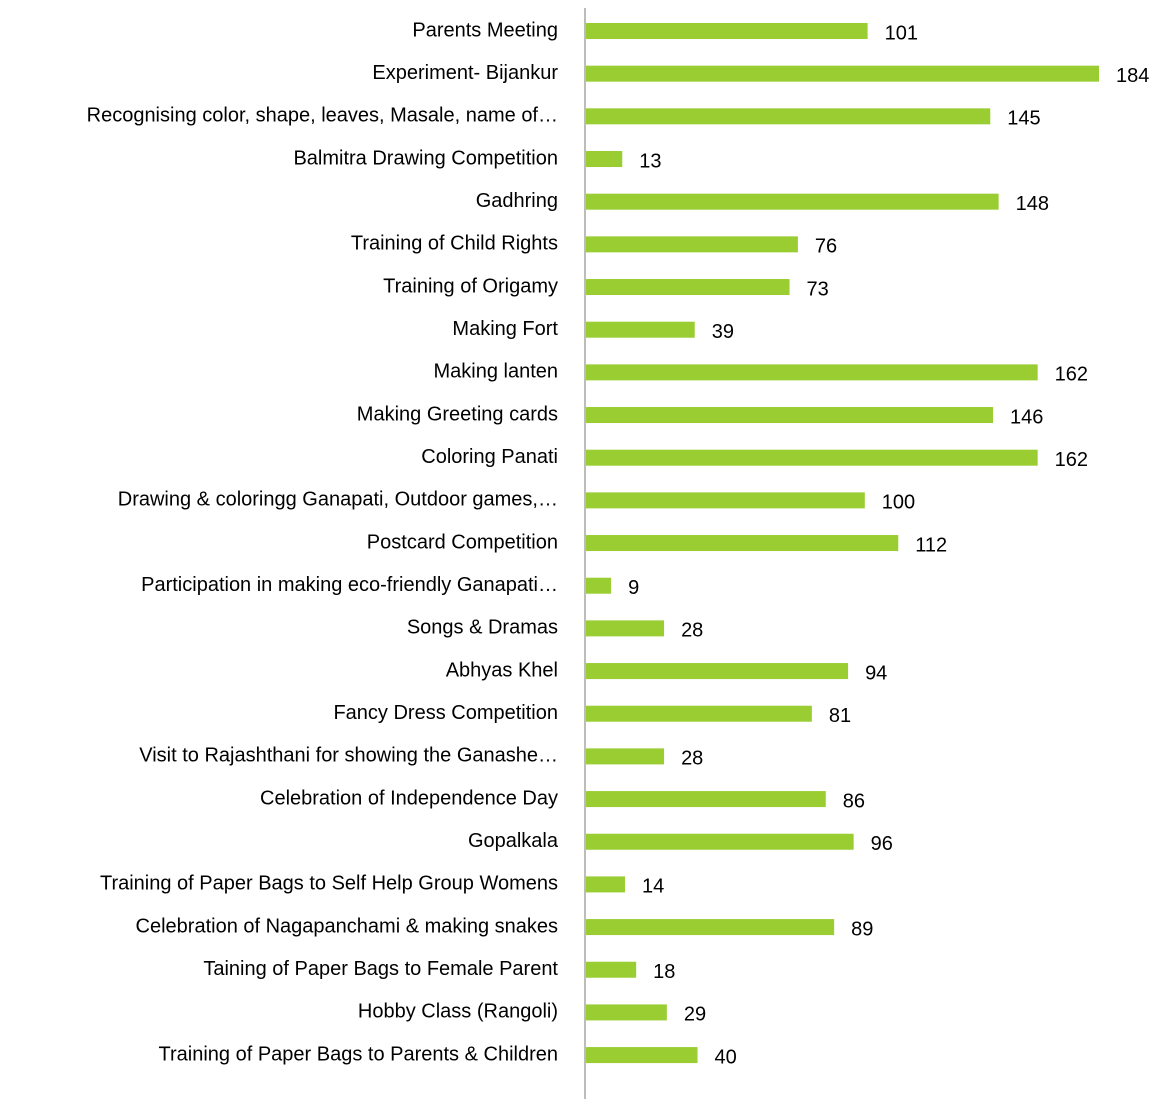 This screenshot has height=1099, width=1162. Describe the element at coordinates (931, 545) in the screenshot. I see `value-label: 112` at that location.